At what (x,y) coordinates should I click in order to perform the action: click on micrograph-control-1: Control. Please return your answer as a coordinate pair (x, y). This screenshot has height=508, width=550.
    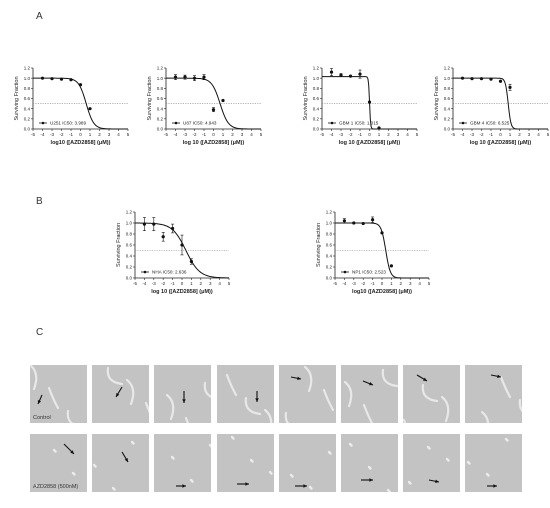
    Looking at the image, I should click on (58, 394).